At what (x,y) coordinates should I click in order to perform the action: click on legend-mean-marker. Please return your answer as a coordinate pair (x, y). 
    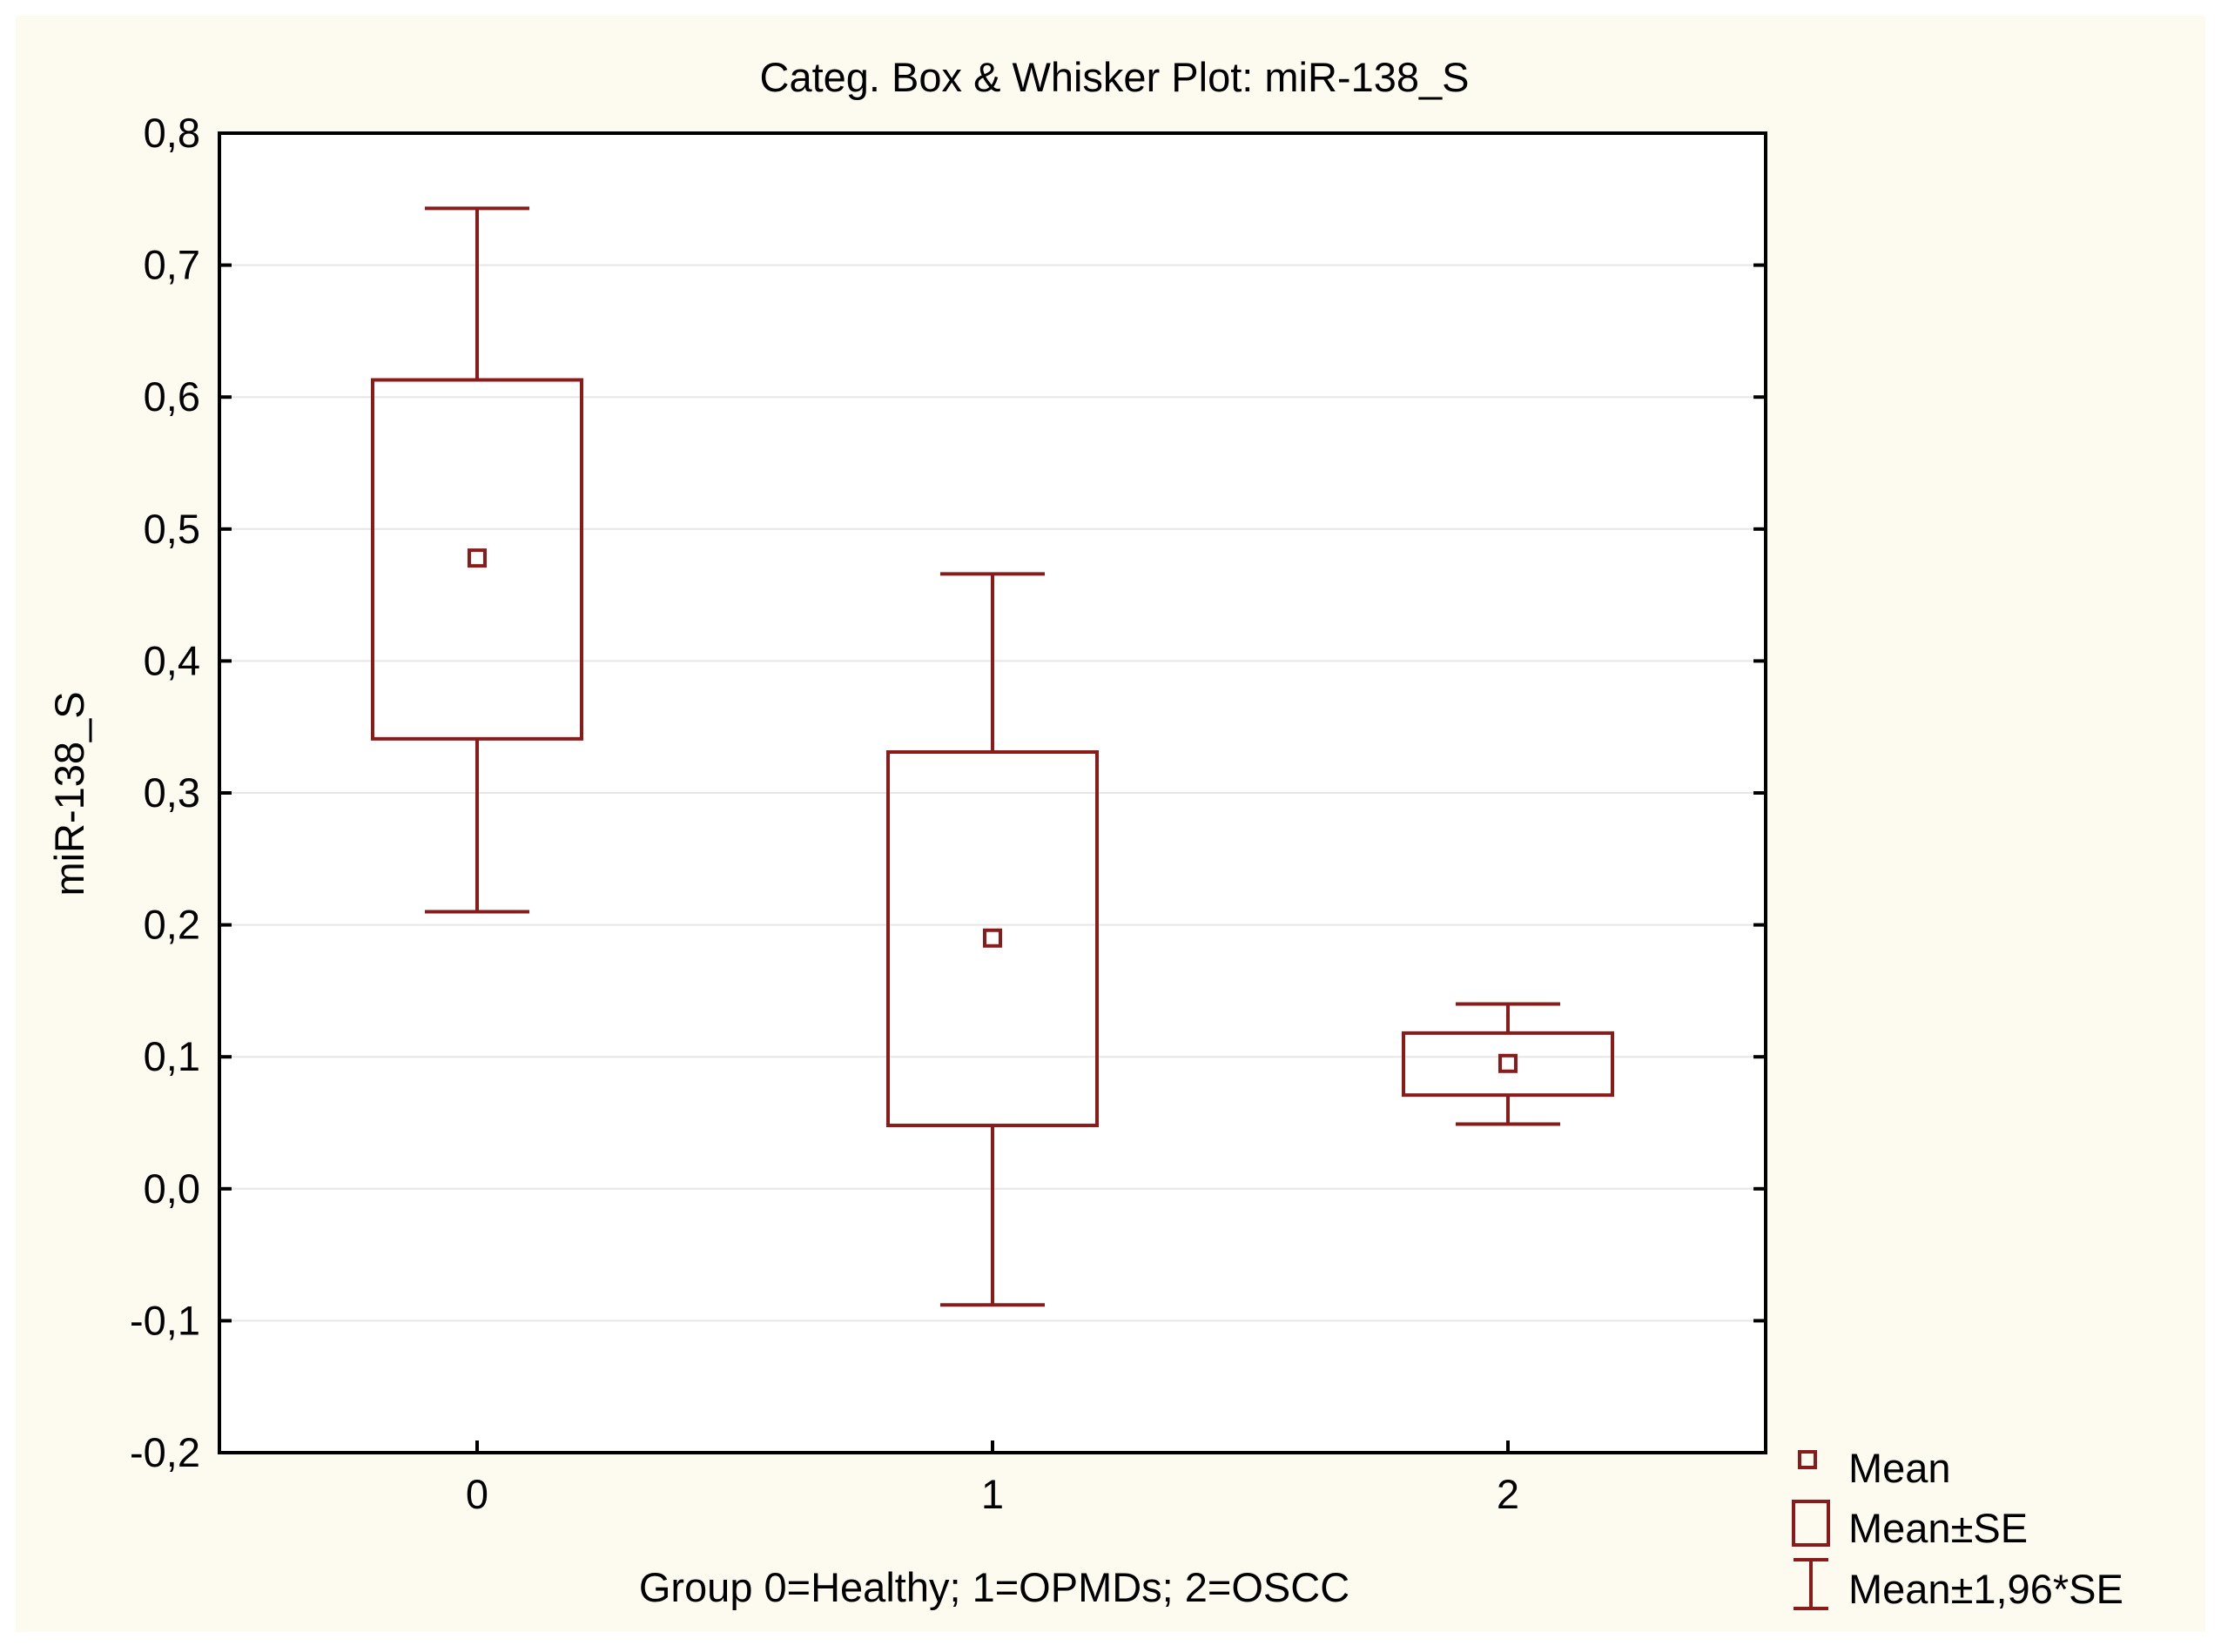
    Looking at the image, I should click on (1807, 1459).